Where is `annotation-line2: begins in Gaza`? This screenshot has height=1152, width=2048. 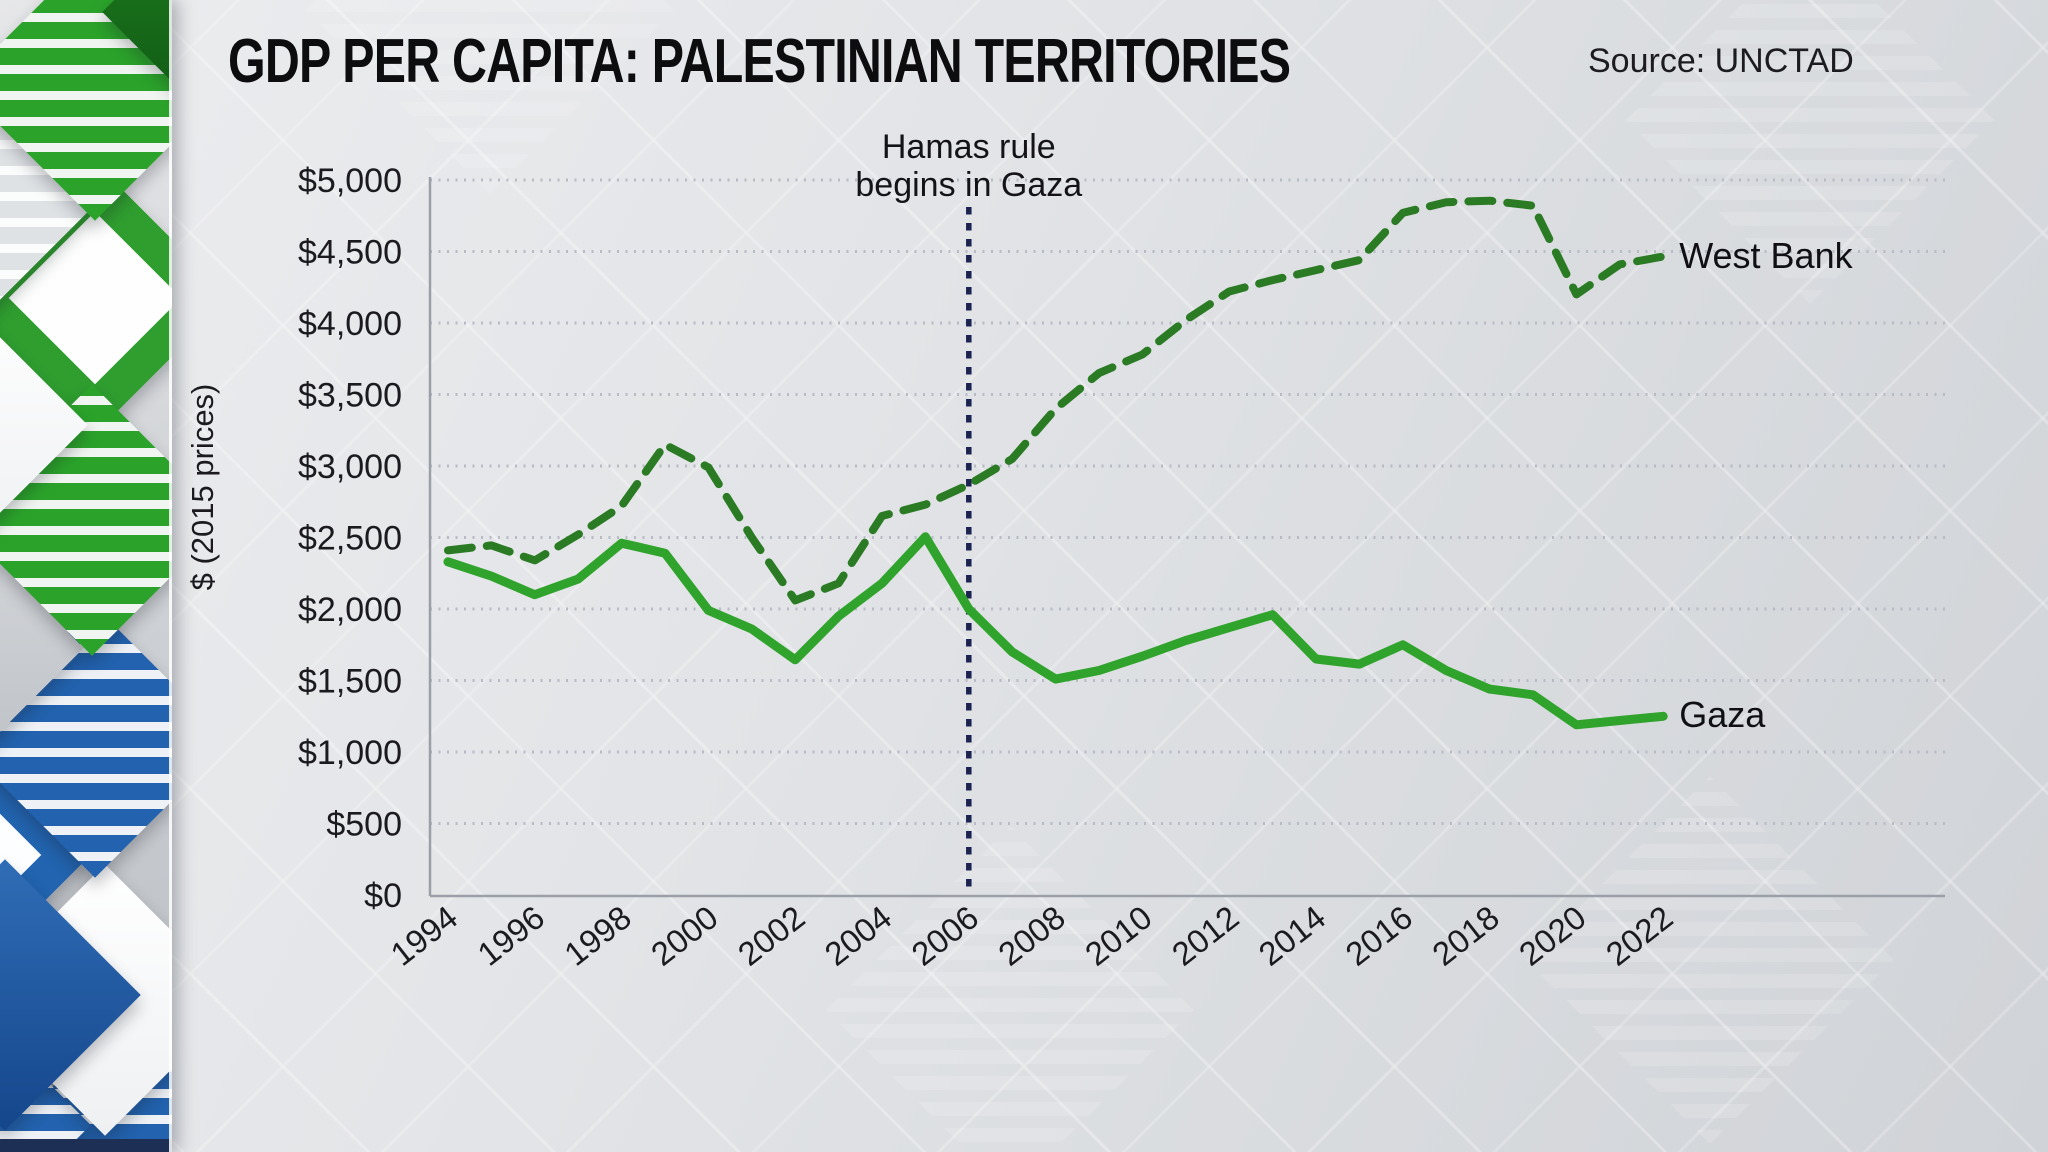
annotation-line2: begins in Gaza is located at coordinates (969, 185).